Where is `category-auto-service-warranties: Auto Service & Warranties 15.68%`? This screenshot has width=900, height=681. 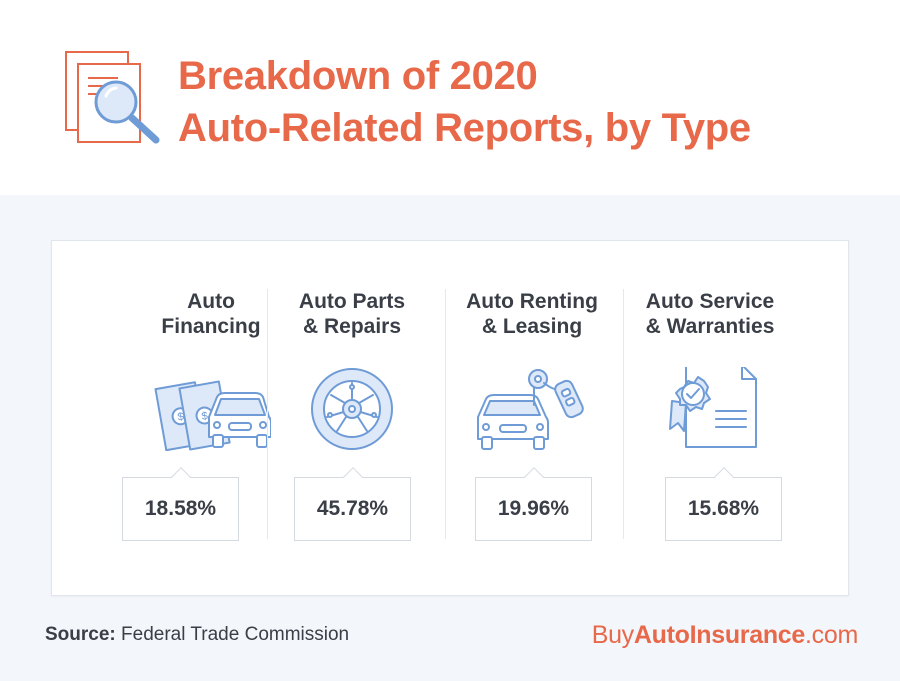 category-auto-service-warranties: Auto Service & Warranties 15.68% is located at coordinates (710, 419).